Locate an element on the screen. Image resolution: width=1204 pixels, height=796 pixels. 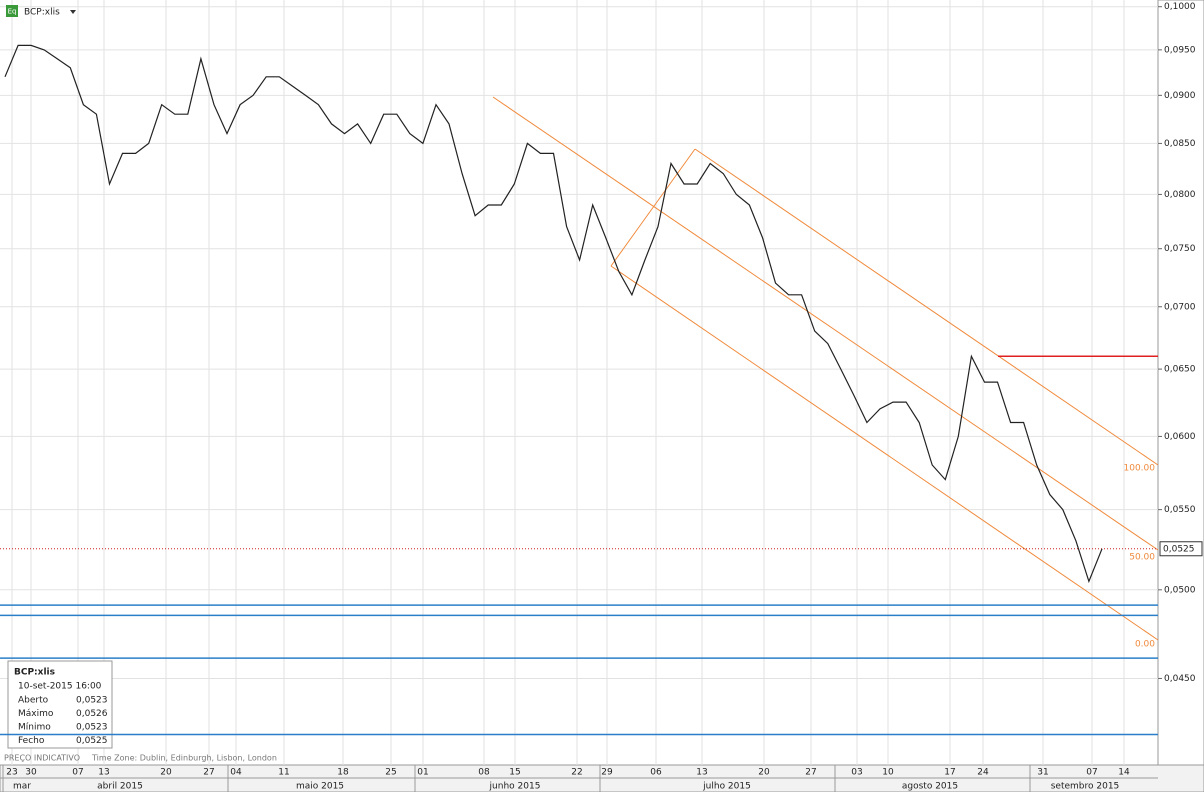
month-label: junho 2015 is located at coordinates (515, 787).